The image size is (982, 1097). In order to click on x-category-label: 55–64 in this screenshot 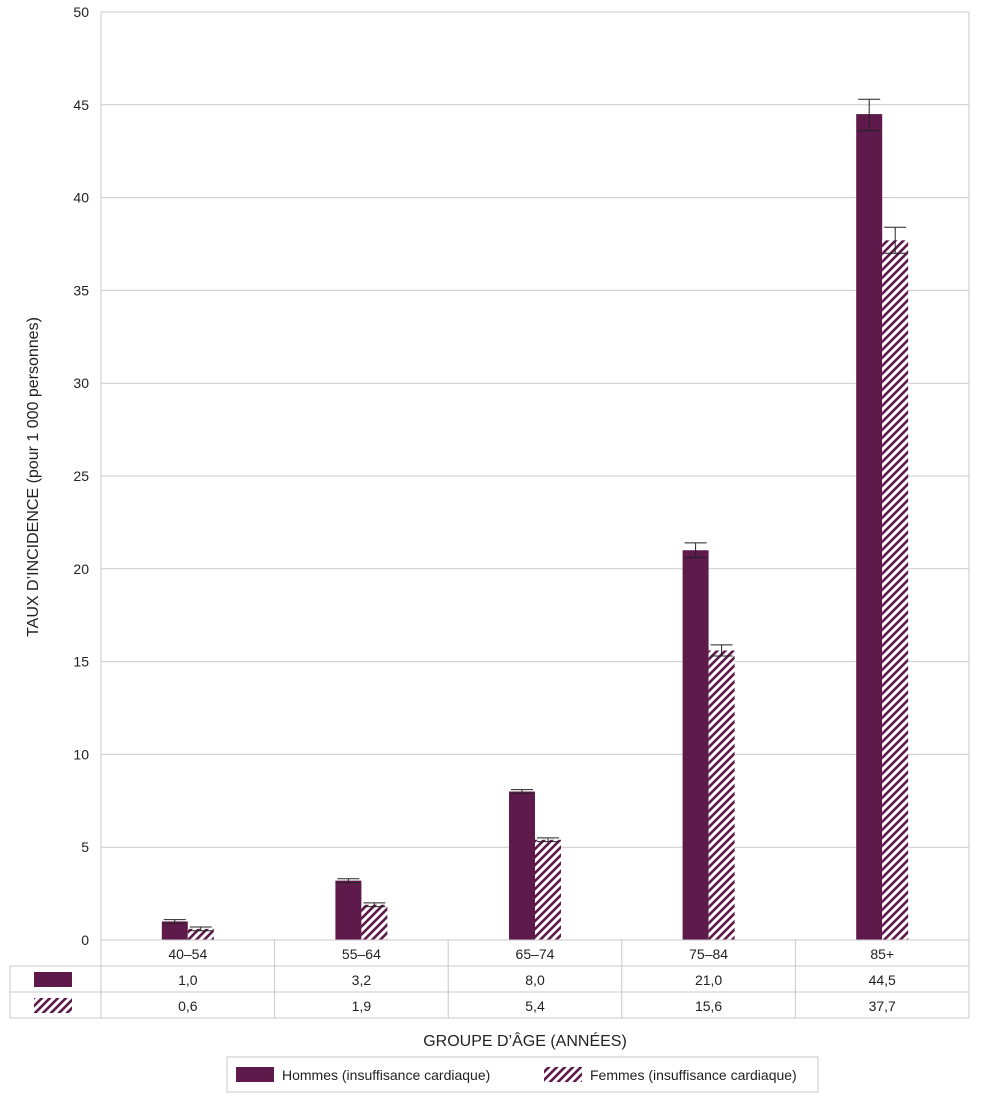, I will do `click(361, 954)`.